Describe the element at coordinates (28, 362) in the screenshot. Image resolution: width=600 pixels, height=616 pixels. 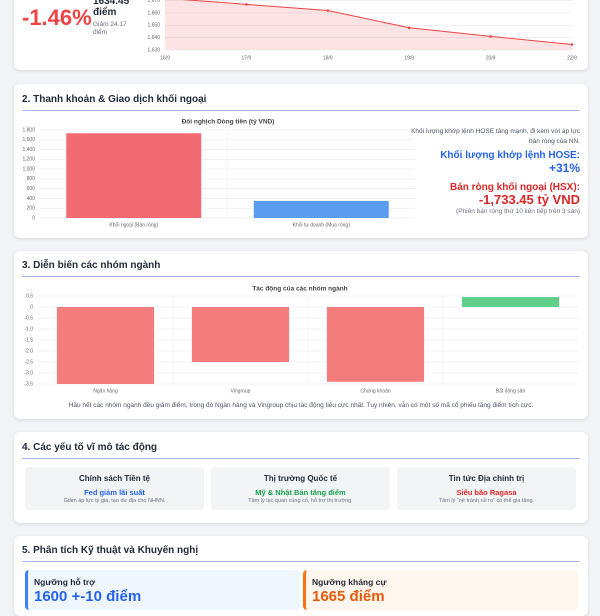
I see `y-tick-label: -2.5` at that location.